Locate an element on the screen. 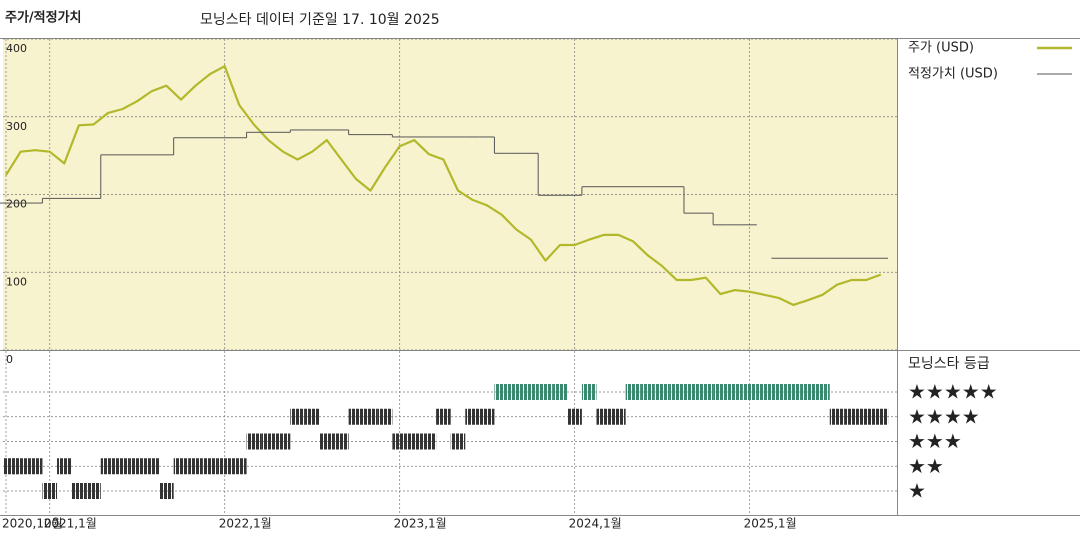  x-tick-label: 2023,1월 is located at coordinates (420, 524).